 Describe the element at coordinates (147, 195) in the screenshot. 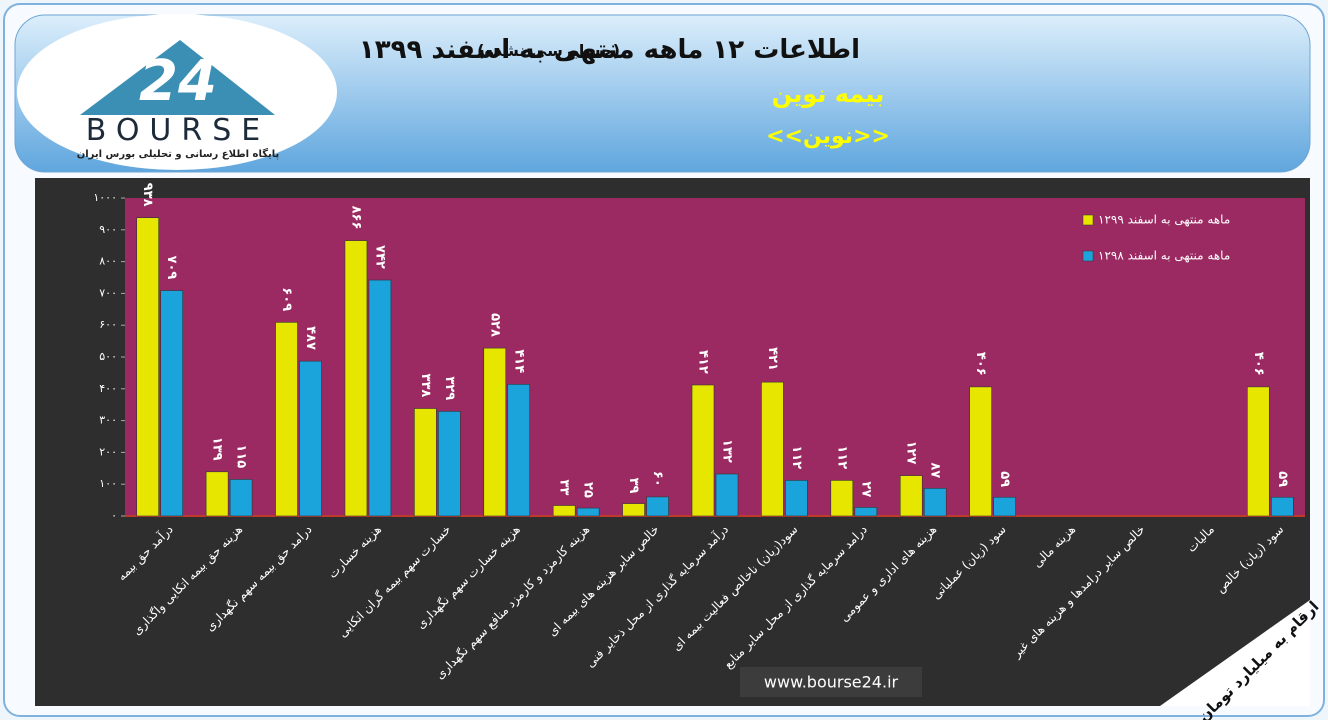

I see `value-label: ۹۳۸` at that location.